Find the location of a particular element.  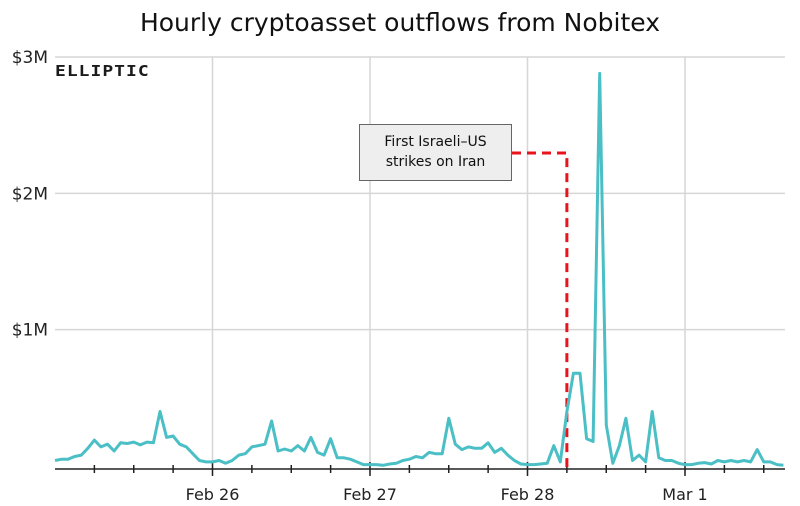

x-tick-label: Feb 27 is located at coordinates (370, 494).